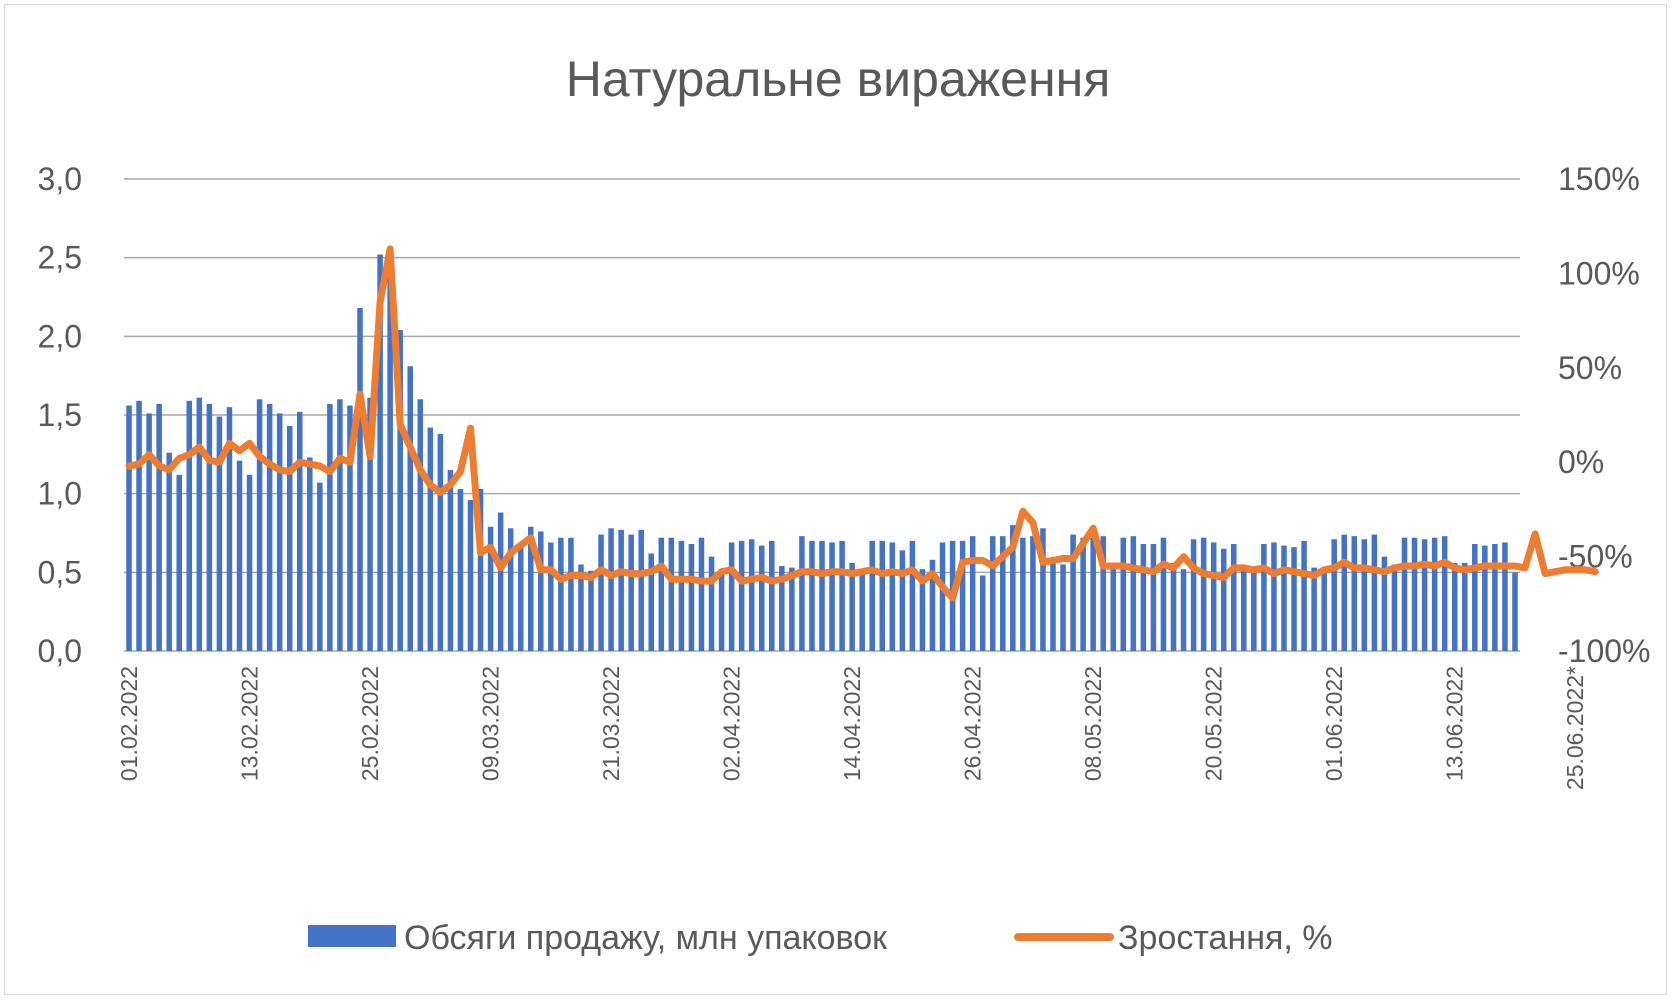 The width and height of the screenshot is (1675, 1003). Describe the element at coordinates (491, 723) in the screenshot. I see `x-tick-label: 09.03.2022` at that location.